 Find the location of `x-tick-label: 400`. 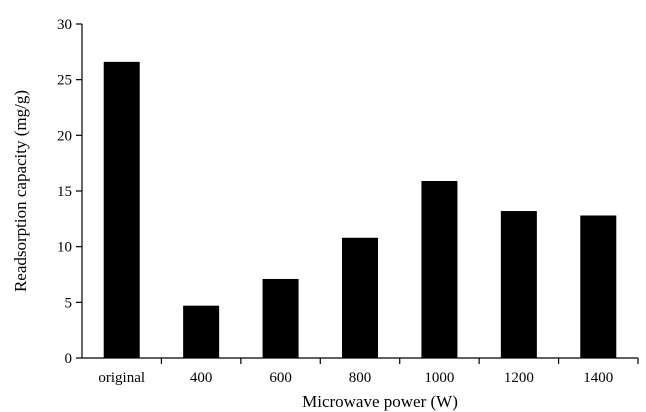

x-tick-label: 400 is located at coordinates (201, 378).